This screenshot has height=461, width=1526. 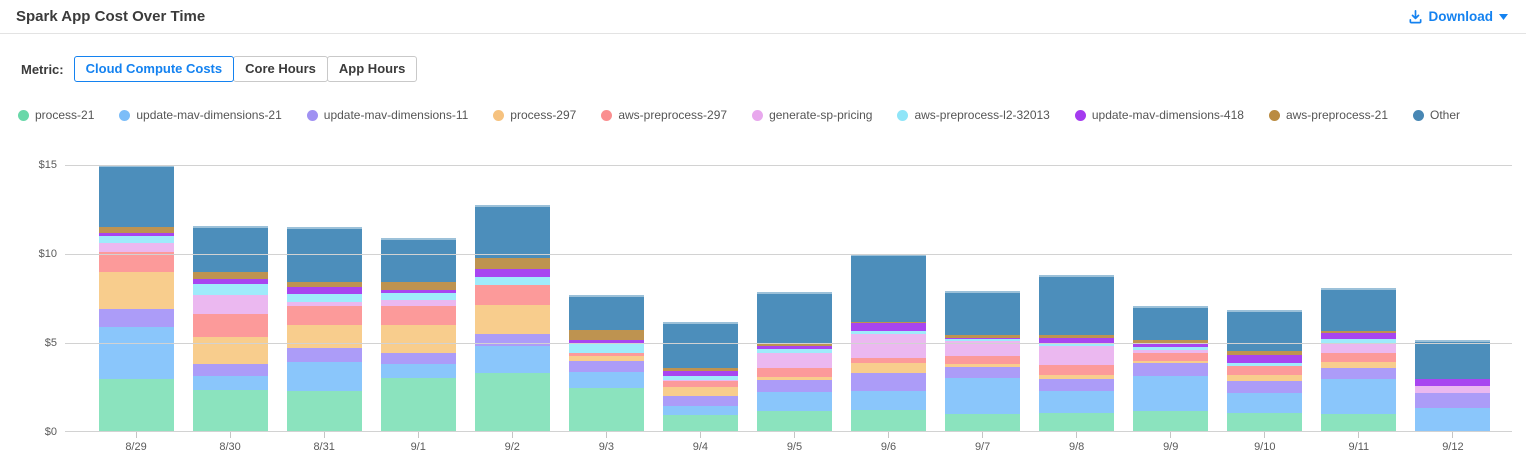 I want to click on legend-item: process-21, so click(x=56, y=115).